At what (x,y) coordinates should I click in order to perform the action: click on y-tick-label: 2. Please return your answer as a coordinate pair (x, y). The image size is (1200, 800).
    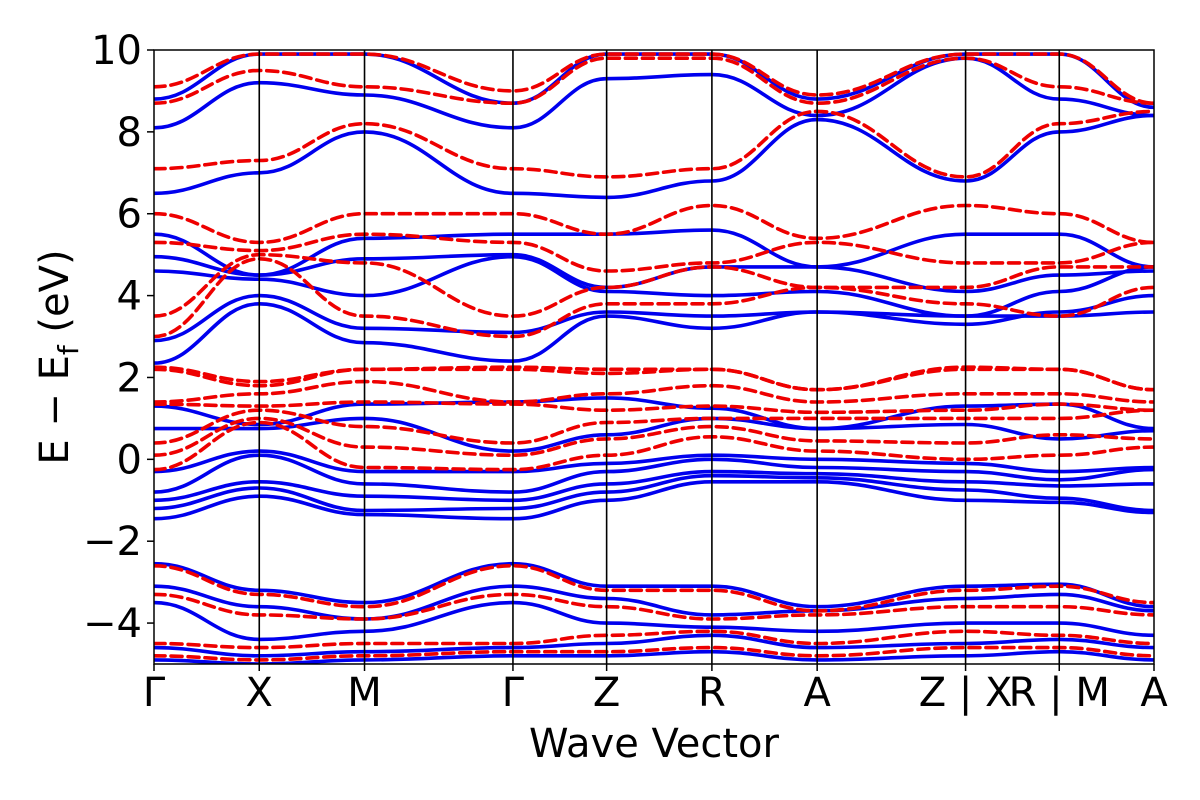
    Looking at the image, I should click on (129, 378).